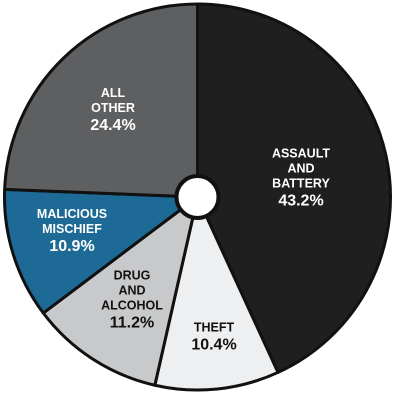 The image size is (395, 394). What do you see at coordinates (132, 306) in the screenshot?
I see `slice-category-label: ALCOHOL` at bounding box center [132, 306].